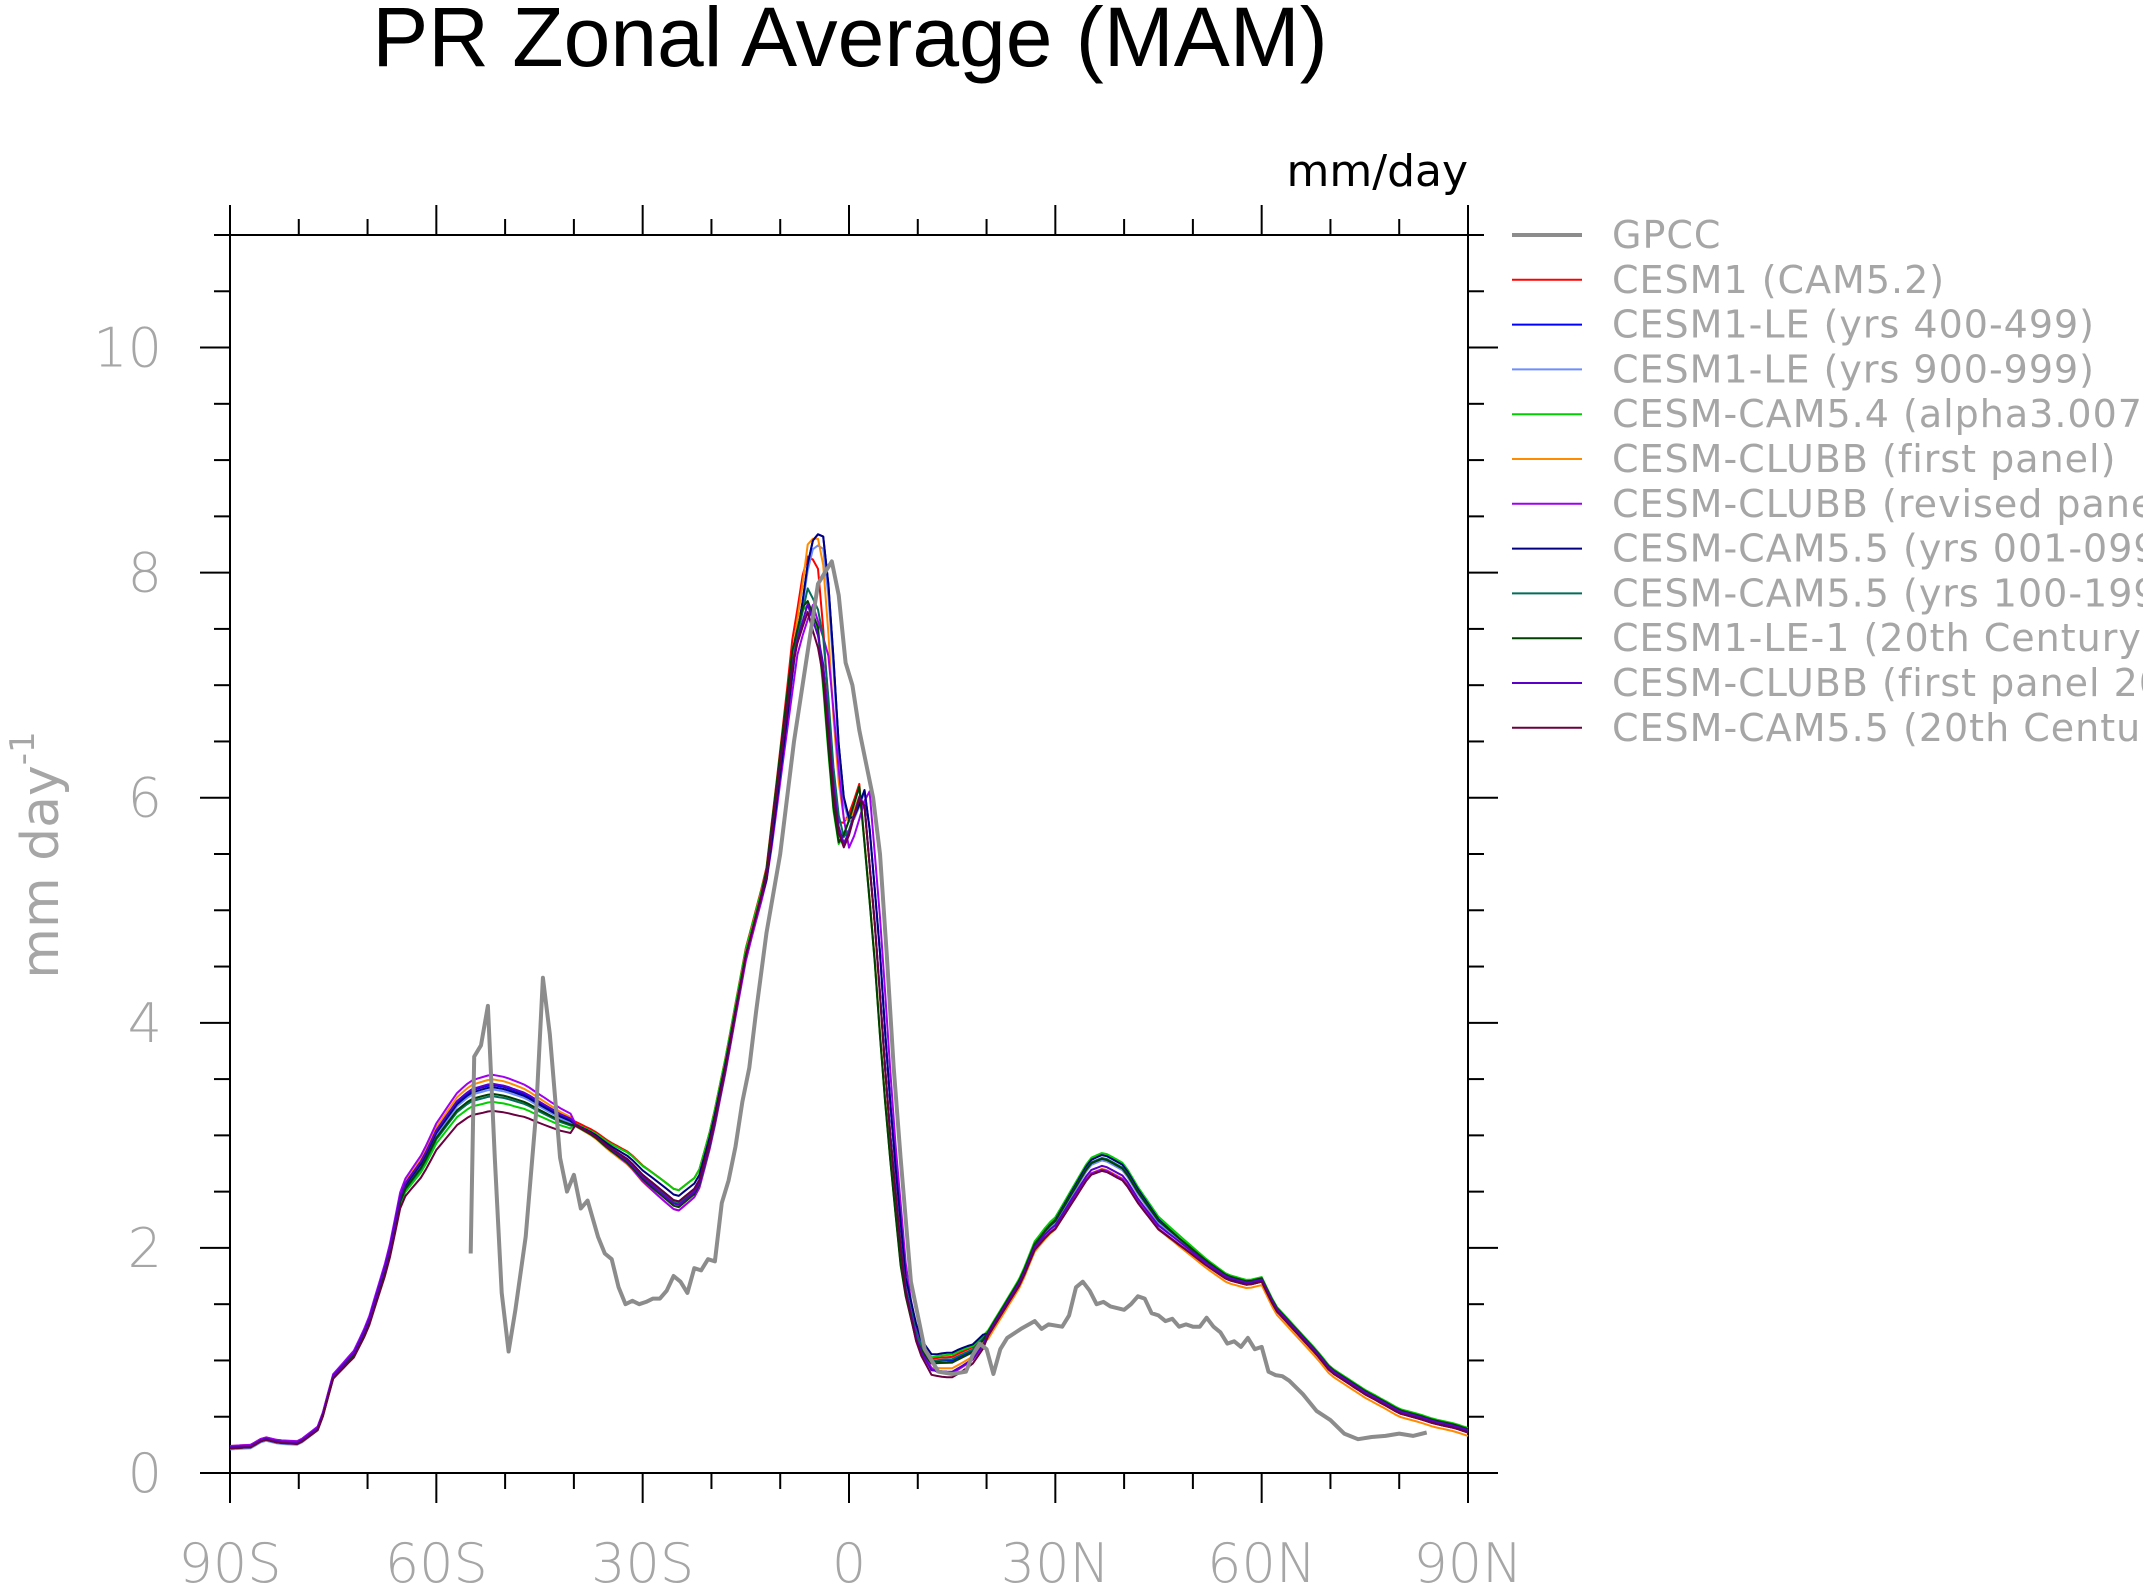  Describe the element at coordinates (1877, 683) in the screenshot. I see `legend-label-10: CESM-CLUBB (first panel 20th)` at that location.